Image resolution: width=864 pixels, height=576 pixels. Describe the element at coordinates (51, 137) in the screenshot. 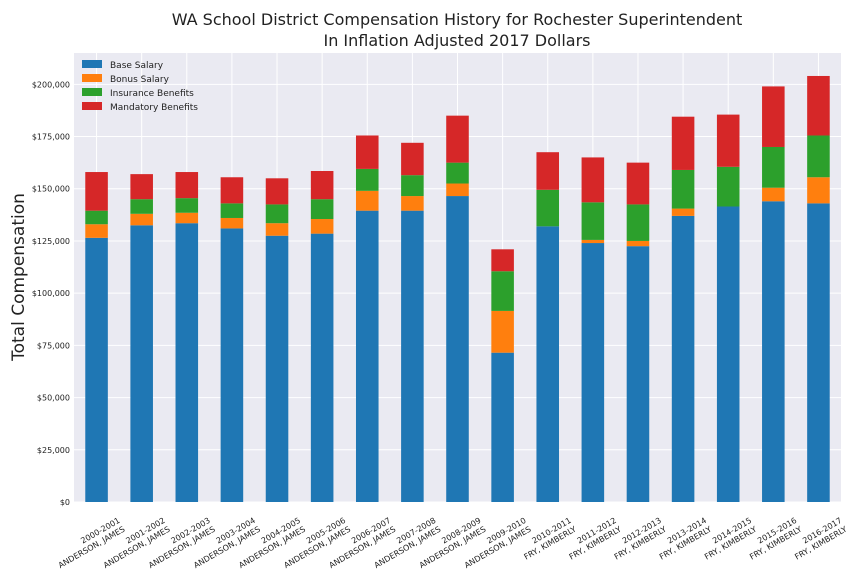

I see `y-tick-label: $175,000` at that location.